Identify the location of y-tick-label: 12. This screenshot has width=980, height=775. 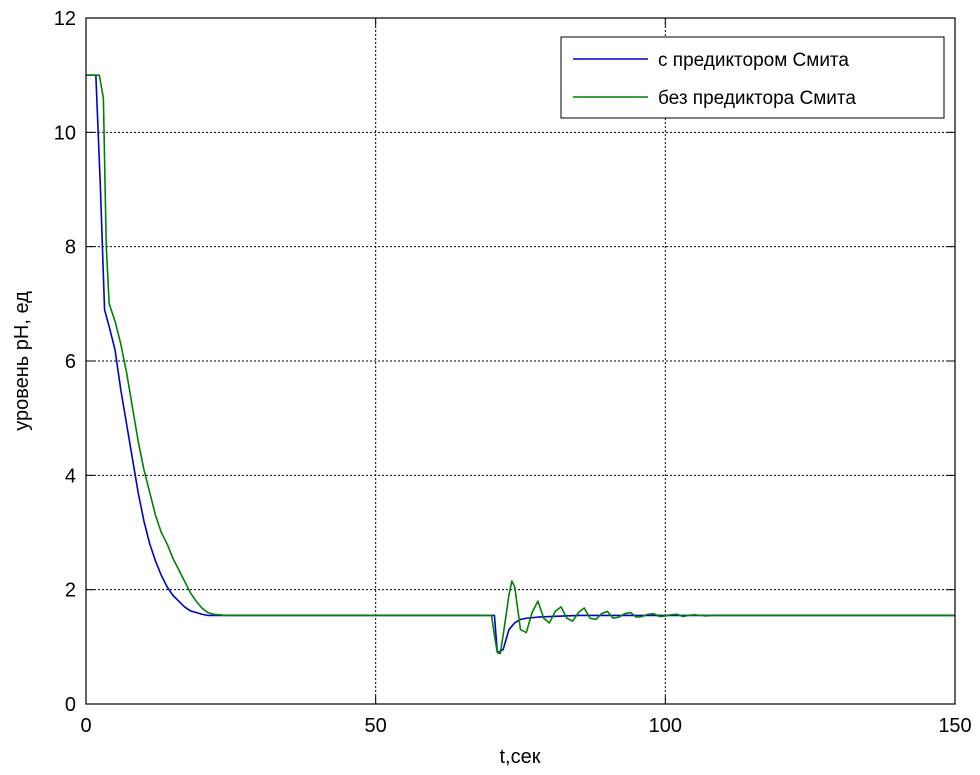
(65, 19).